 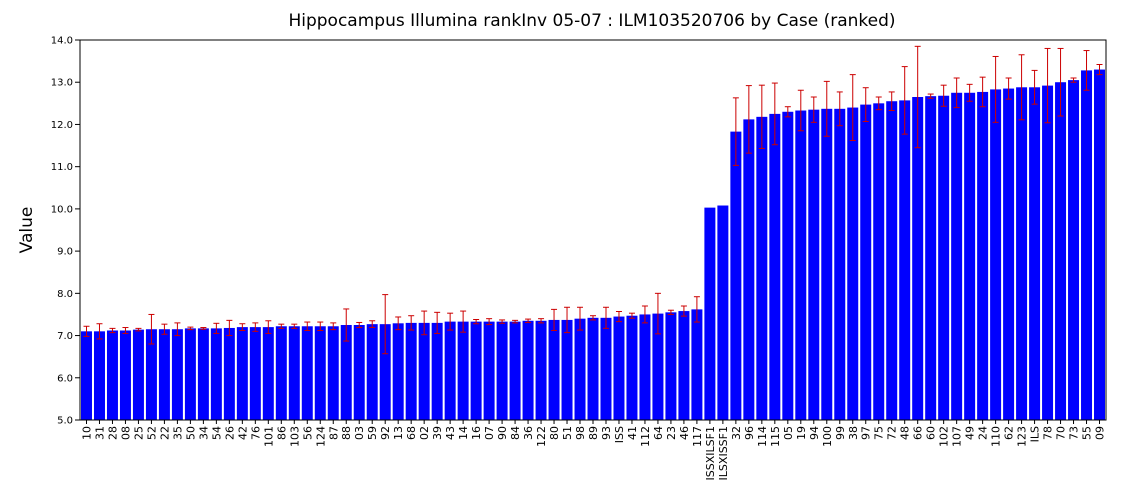 I want to click on x-tick-label: 86, so click(x=281, y=433).